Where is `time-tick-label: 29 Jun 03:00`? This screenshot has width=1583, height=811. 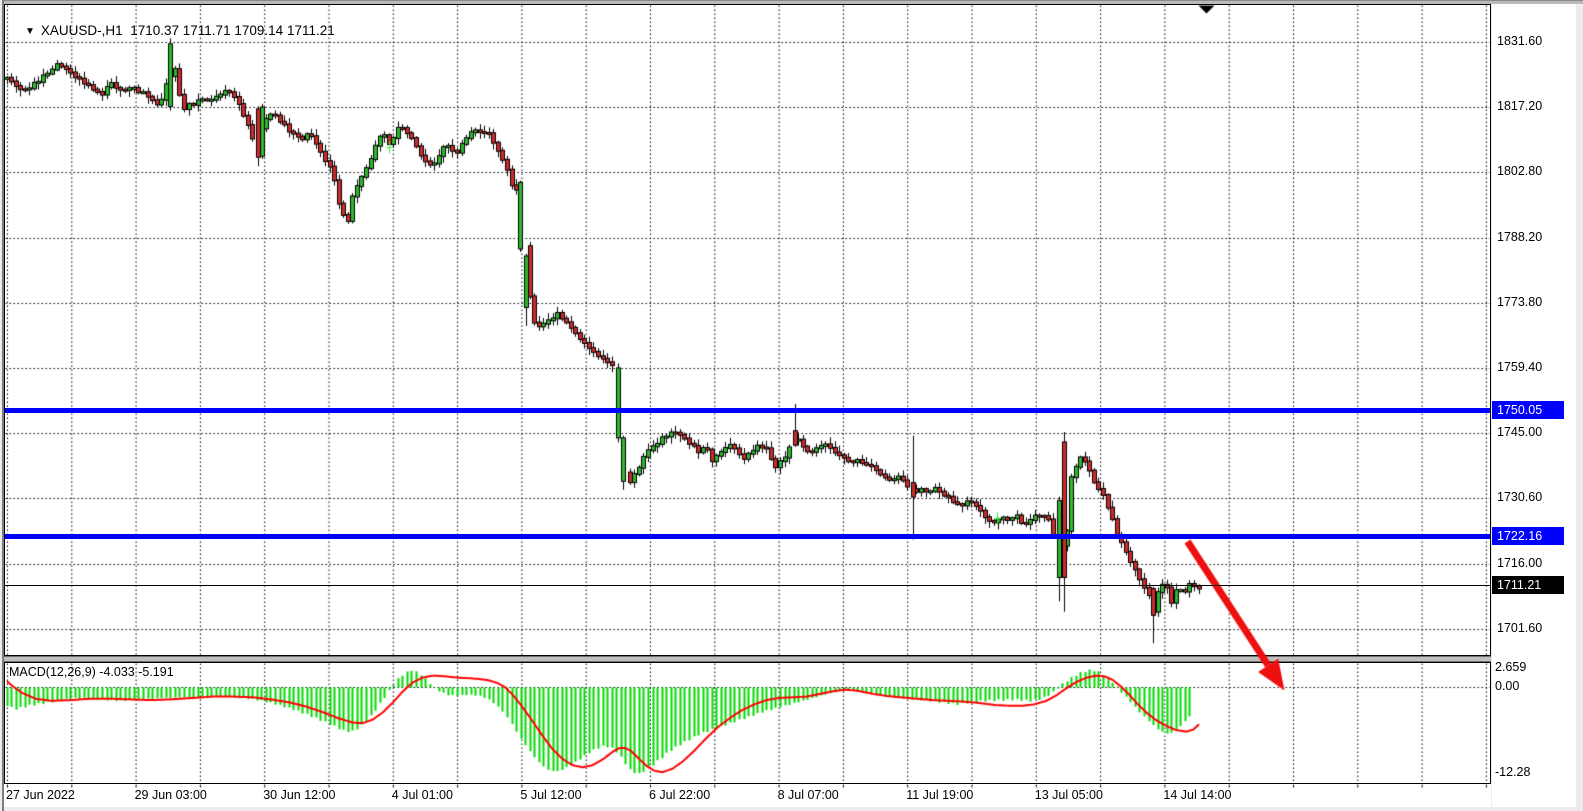
time-tick-label: 29 Jun 03:00 is located at coordinates (170, 795).